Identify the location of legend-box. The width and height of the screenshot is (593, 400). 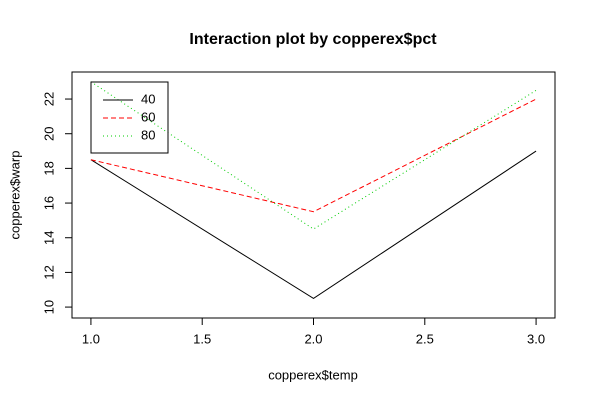
(129, 117).